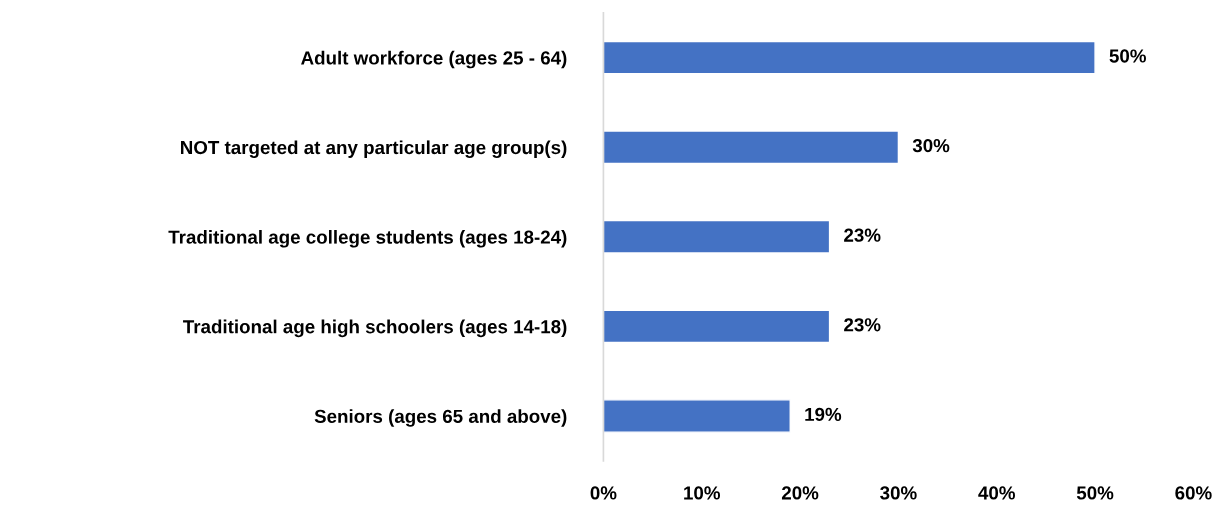  Describe the element at coordinates (1095, 493) in the screenshot. I see `x-tick-label: 50%` at that location.